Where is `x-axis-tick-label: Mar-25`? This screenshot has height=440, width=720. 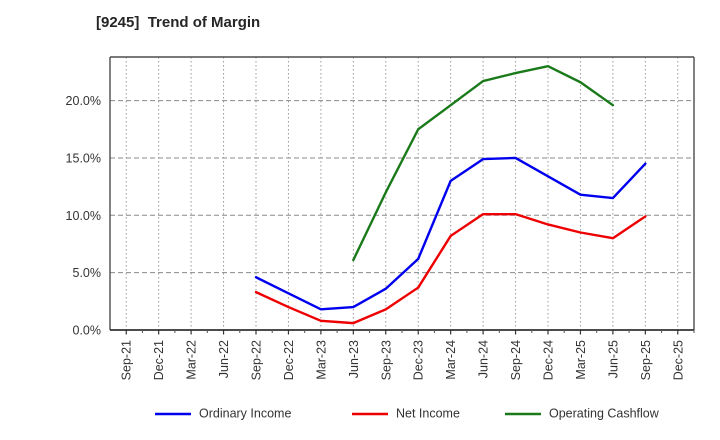 x-axis-tick-label: Mar-25 is located at coordinates (581, 360).